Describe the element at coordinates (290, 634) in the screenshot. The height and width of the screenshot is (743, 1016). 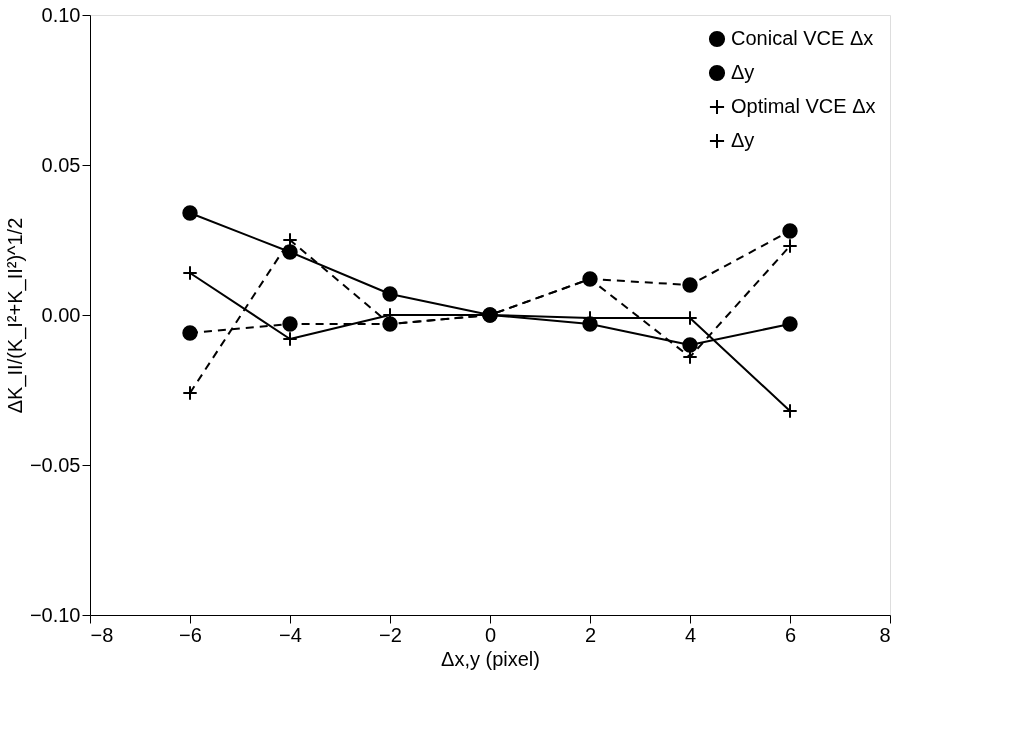
I see `x-tick-label: −4` at that location.